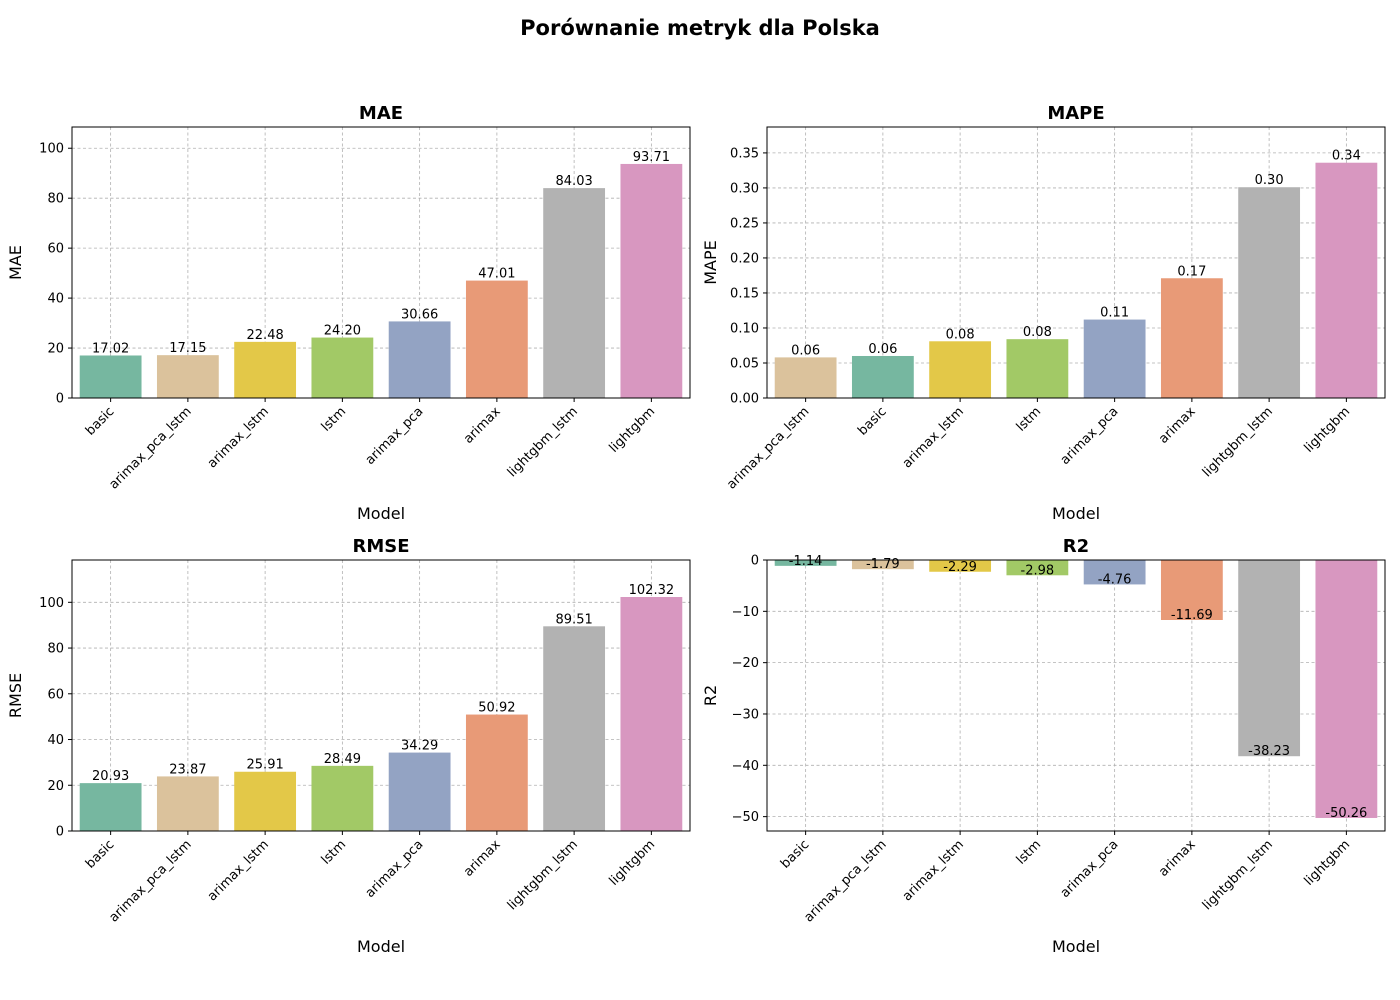 This screenshot has width=1400, height=1000. I want to click on y-tick-label: −30, so click(745, 714).